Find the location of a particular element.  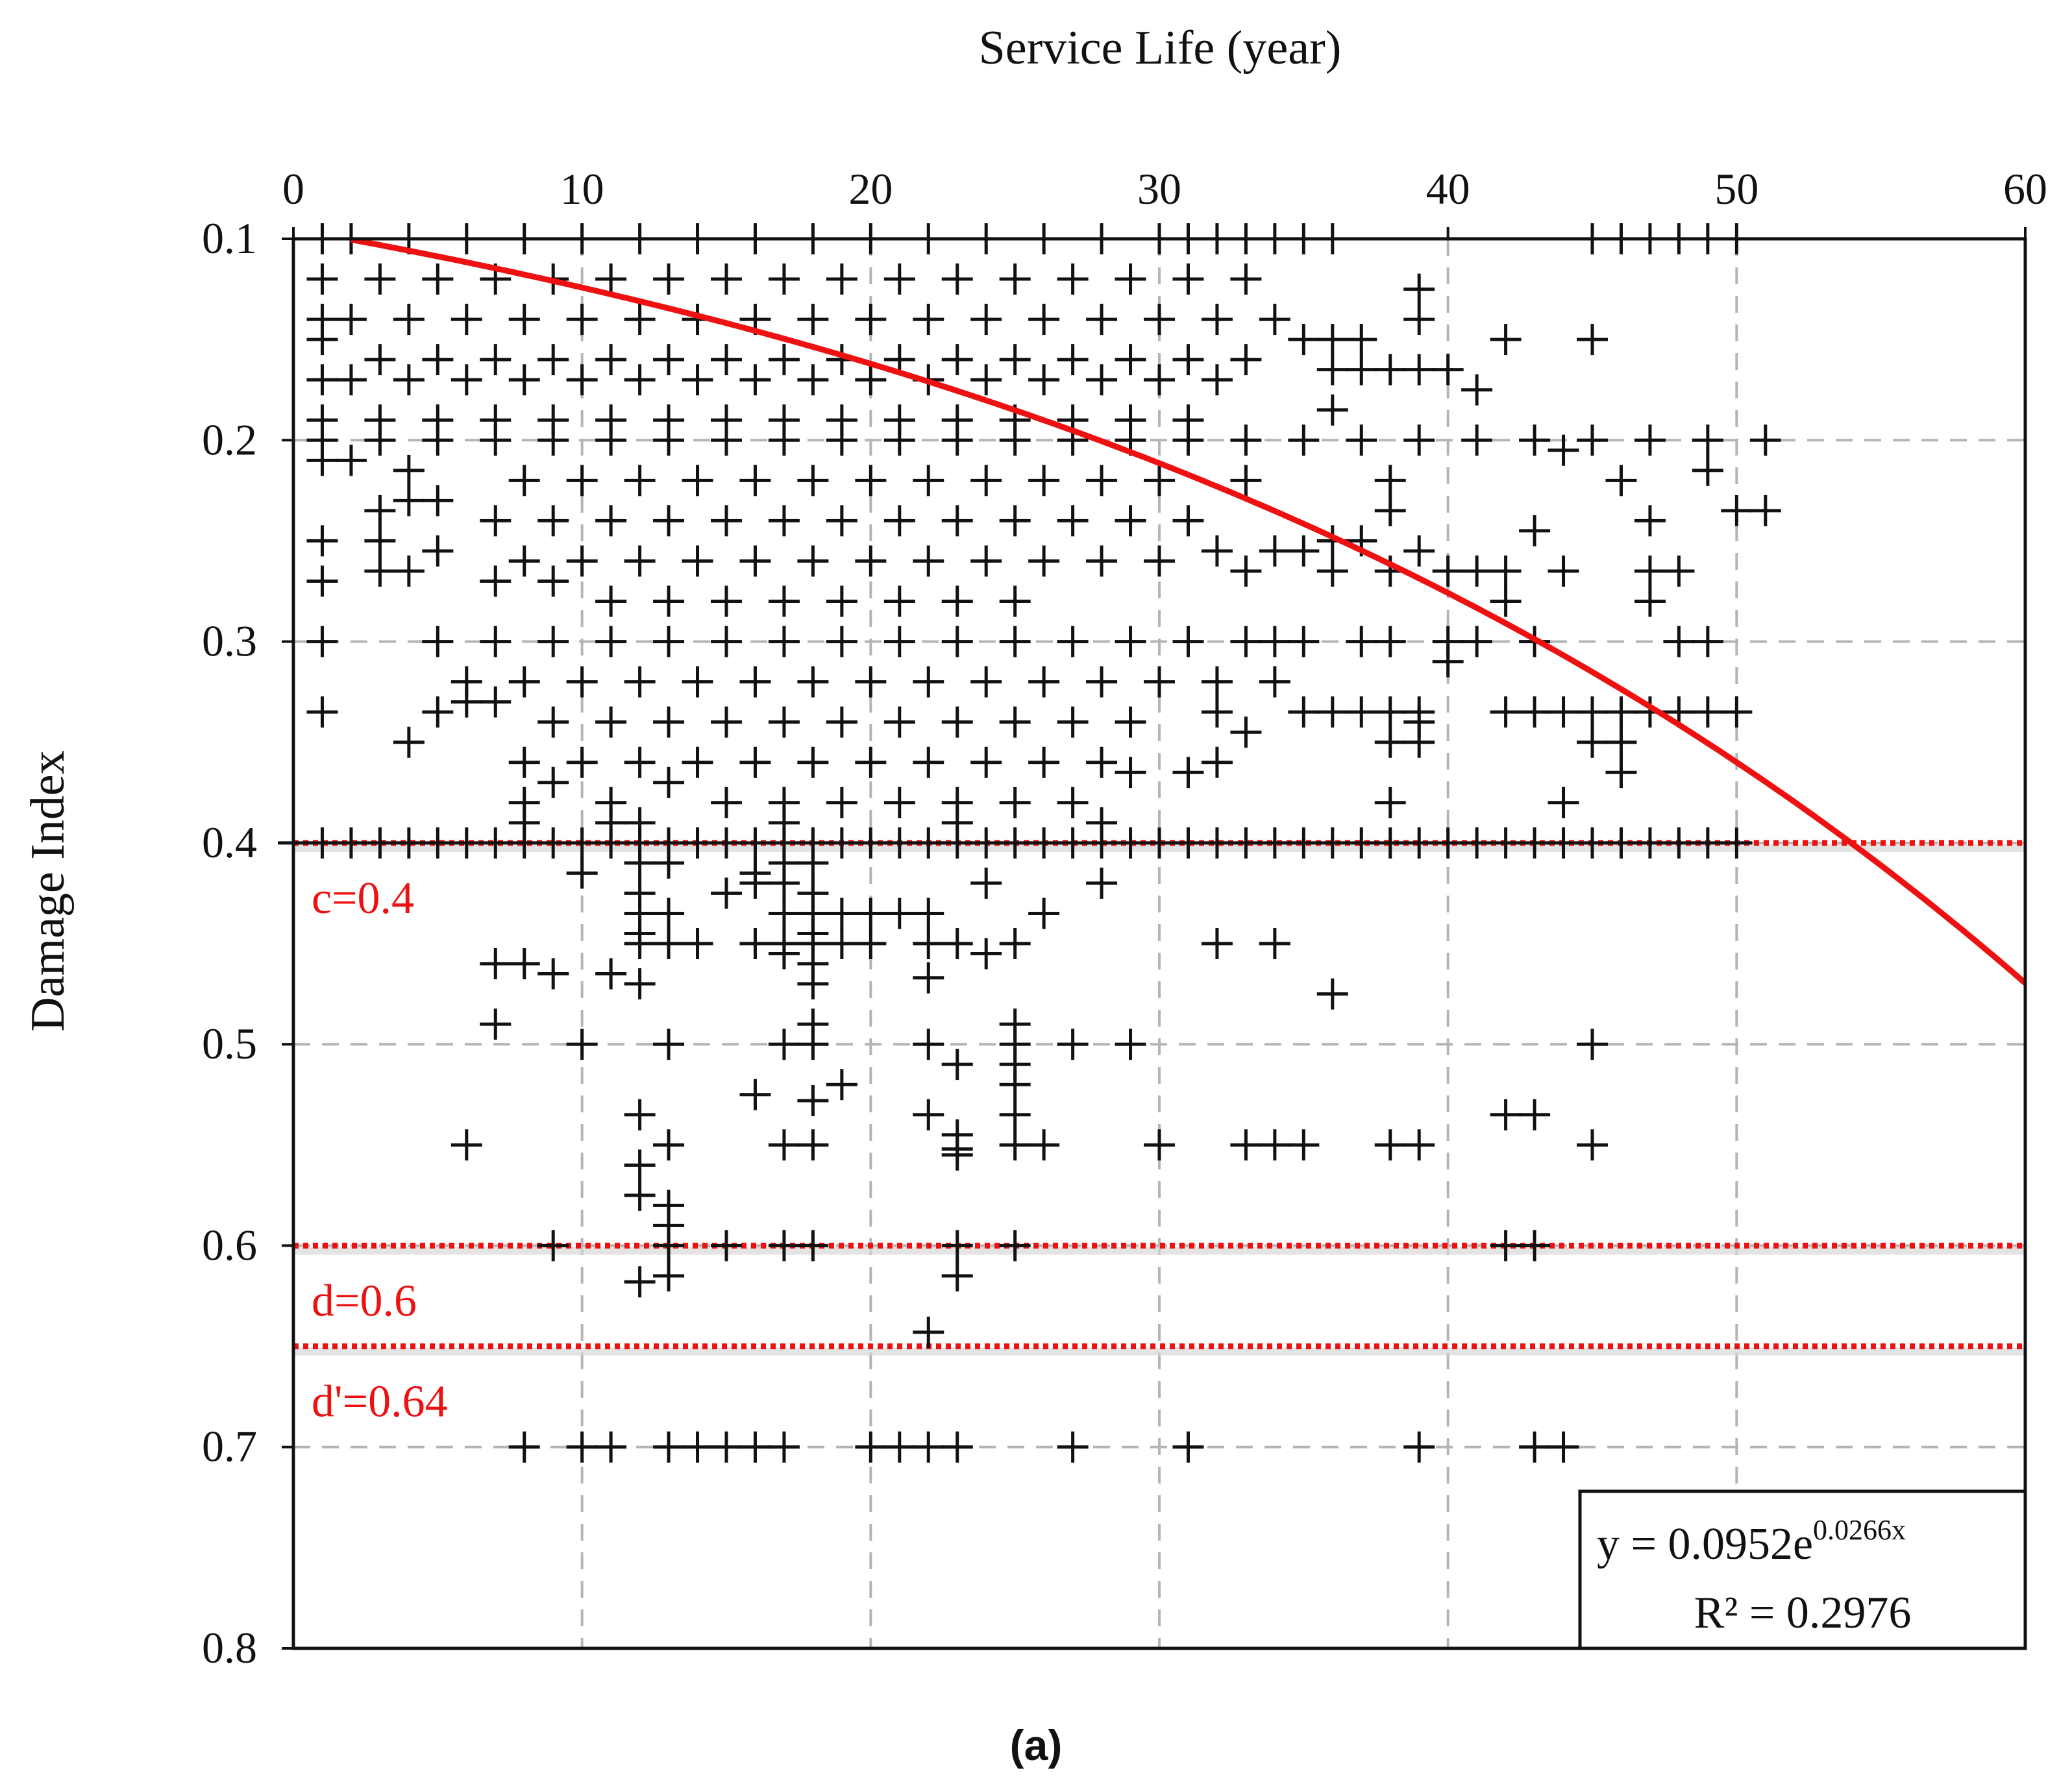

x-tick-label-40: 40 is located at coordinates (1448, 189).